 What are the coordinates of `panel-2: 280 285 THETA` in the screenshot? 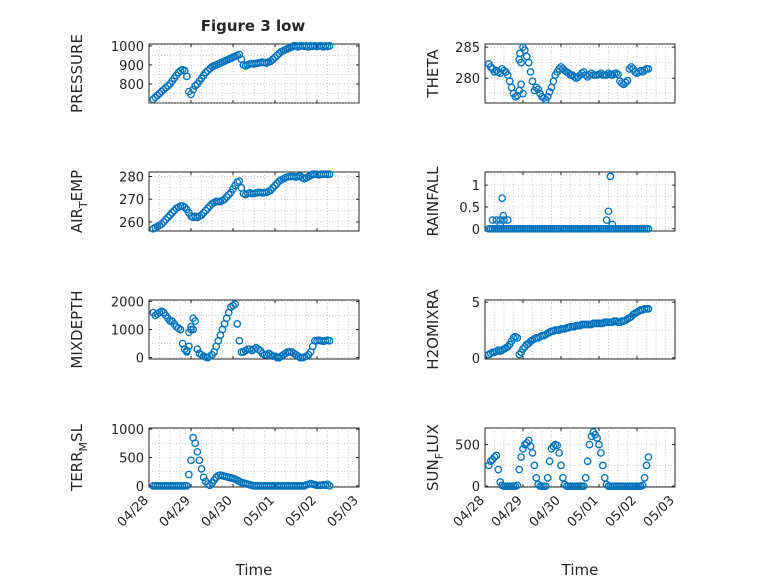 It's located at (550, 72).